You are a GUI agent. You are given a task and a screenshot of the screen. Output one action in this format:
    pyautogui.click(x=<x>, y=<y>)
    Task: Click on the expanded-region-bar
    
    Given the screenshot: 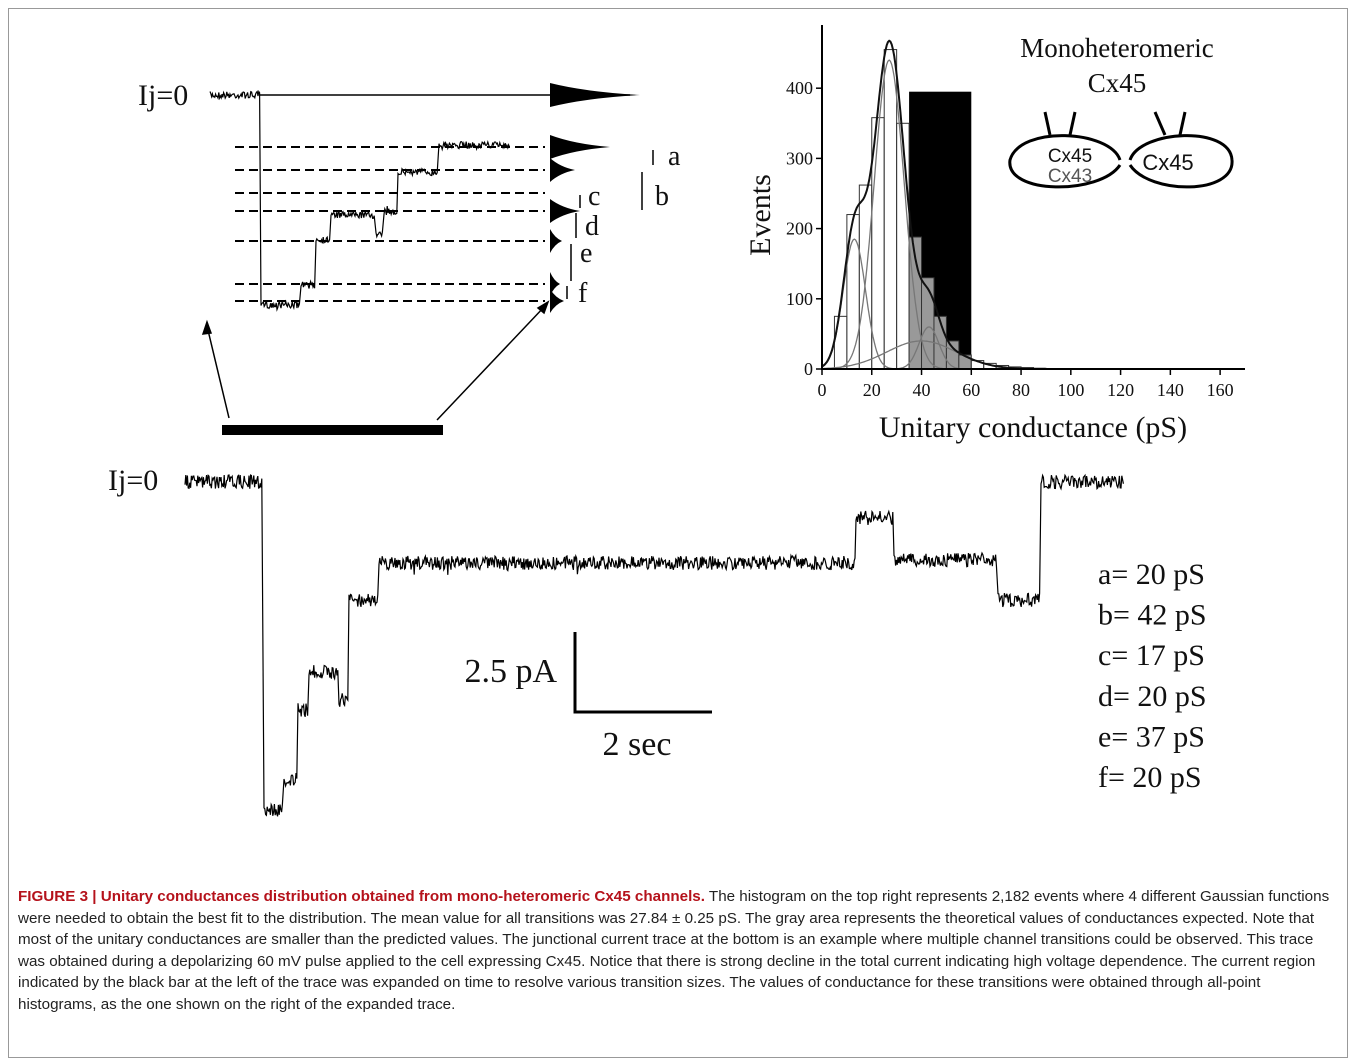 What is the action you would take?
    pyautogui.click(x=332, y=430)
    